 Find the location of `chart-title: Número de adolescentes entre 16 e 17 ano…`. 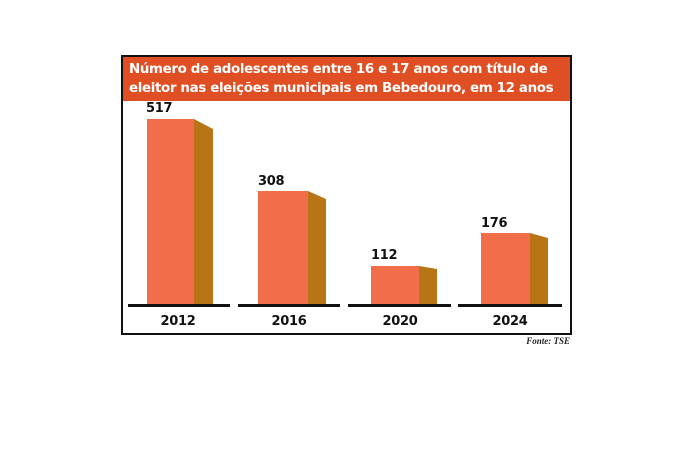

chart-title: Número de adolescentes entre 16 e 17 ano… is located at coordinates (346, 79).